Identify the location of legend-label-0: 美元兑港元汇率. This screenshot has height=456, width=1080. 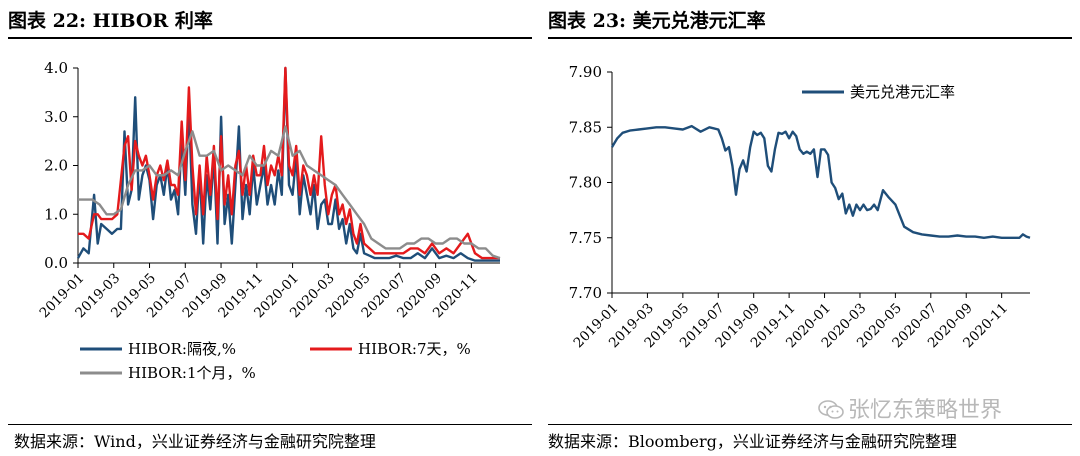
(902, 92).